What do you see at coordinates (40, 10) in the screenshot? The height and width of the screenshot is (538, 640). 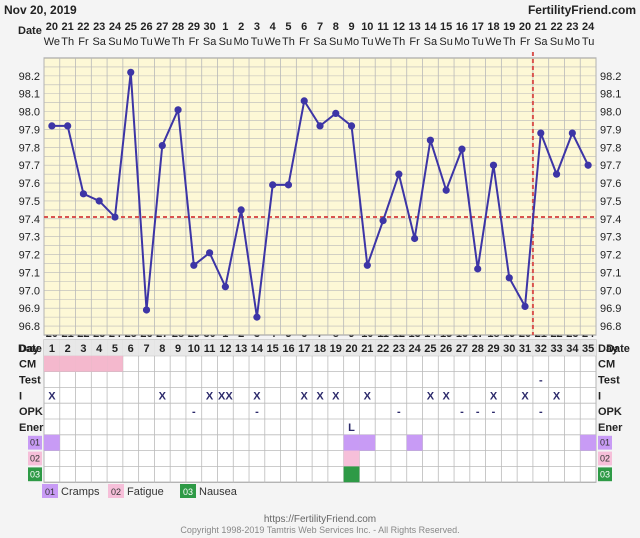 I see `chart-date: Nov 20, 2019` at bounding box center [40, 10].